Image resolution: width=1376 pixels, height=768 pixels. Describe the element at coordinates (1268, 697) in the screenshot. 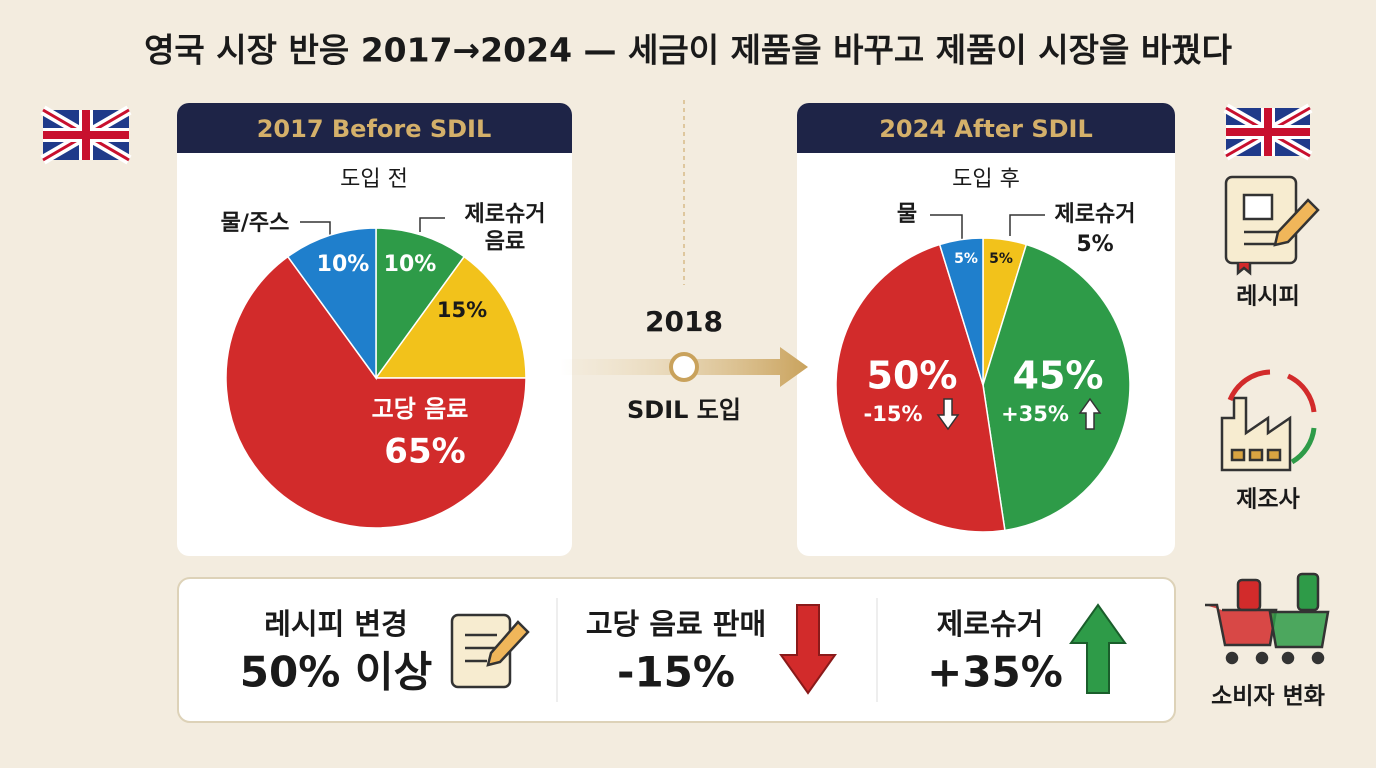

I see `sidebar-label: 소비자 변화` at that location.